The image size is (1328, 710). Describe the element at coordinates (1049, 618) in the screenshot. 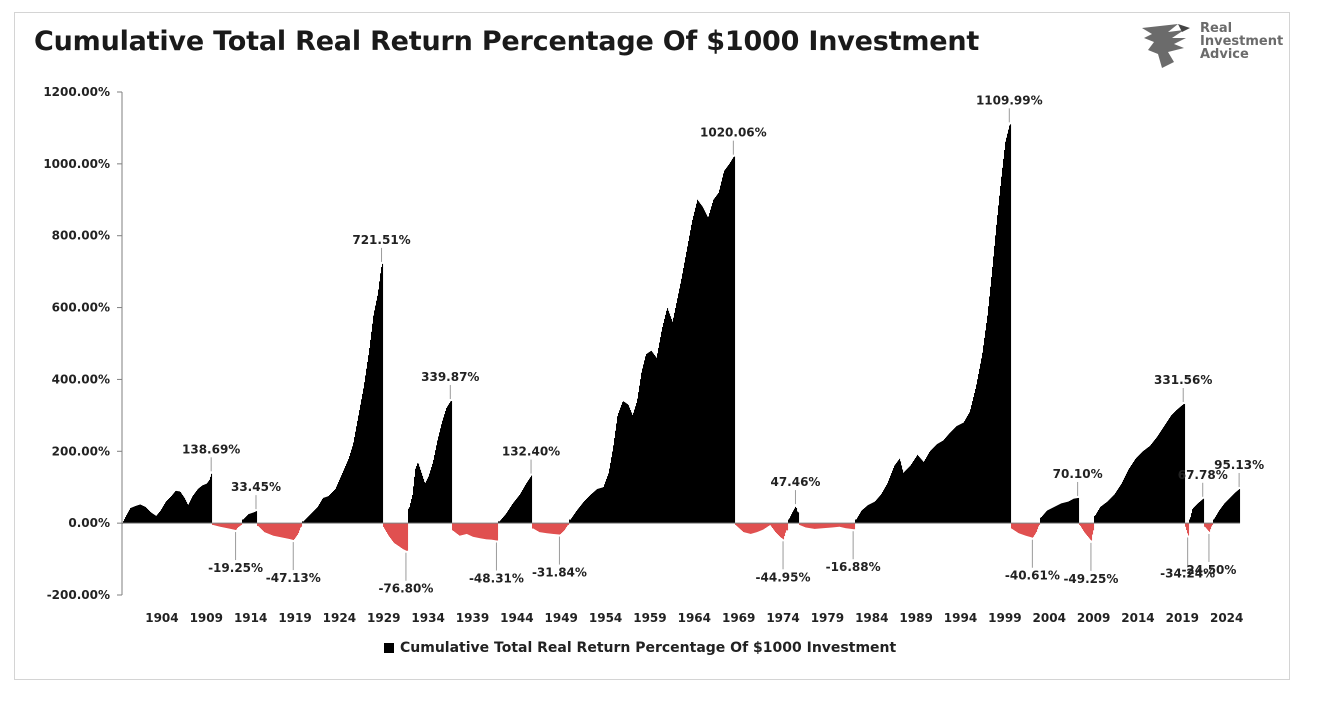

I see `x-tick-label: 2004` at that location.